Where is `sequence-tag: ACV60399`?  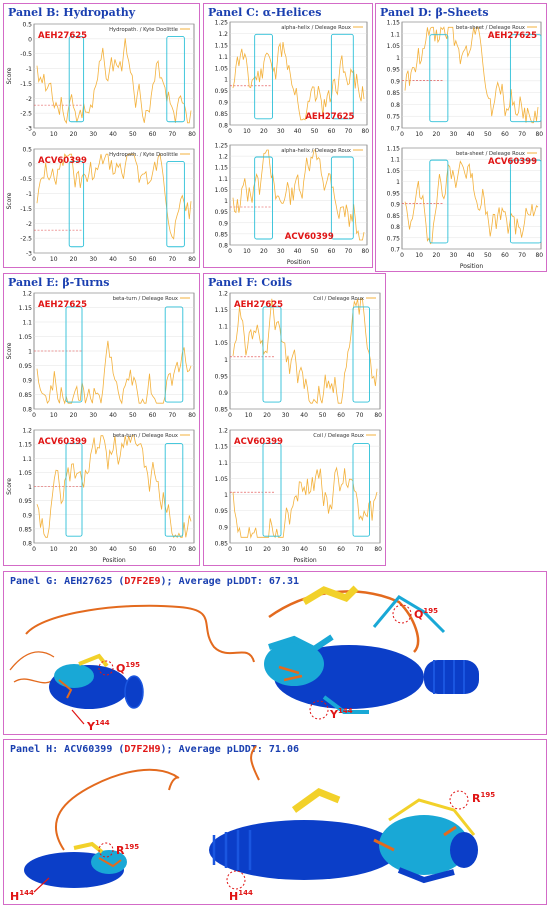
sequence-tag: ACV60399 is located at coordinates (62, 161).